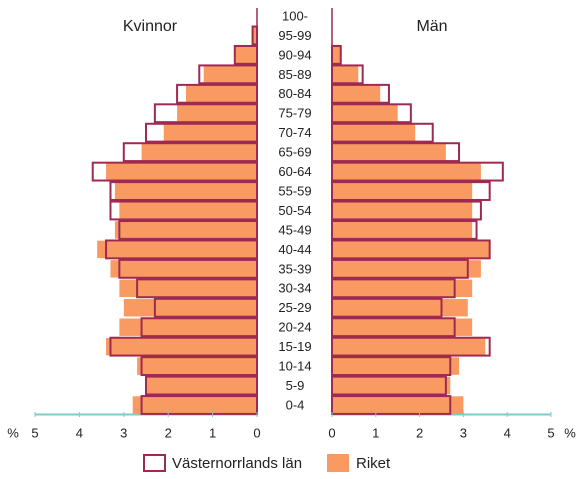 Image resolution: width=577 pixels, height=479 pixels. Describe the element at coordinates (294, 327) in the screenshot. I see `category-label: 20-24` at that location.